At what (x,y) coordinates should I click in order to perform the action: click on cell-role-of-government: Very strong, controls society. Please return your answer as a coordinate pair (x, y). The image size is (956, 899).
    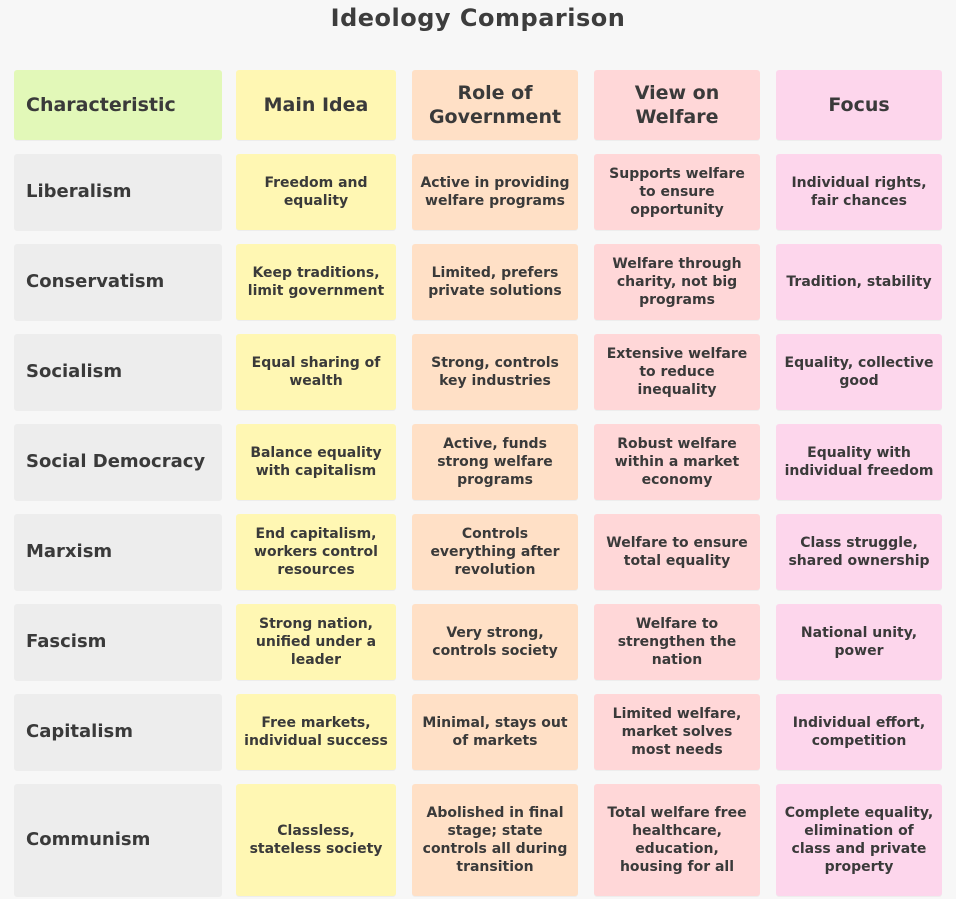
    Looking at the image, I should click on (495, 642).